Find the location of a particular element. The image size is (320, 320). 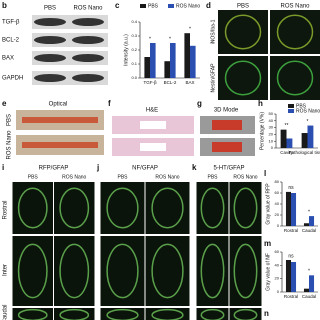

y-axis-label: Gray value of NF is located at coordinates (268, 272).